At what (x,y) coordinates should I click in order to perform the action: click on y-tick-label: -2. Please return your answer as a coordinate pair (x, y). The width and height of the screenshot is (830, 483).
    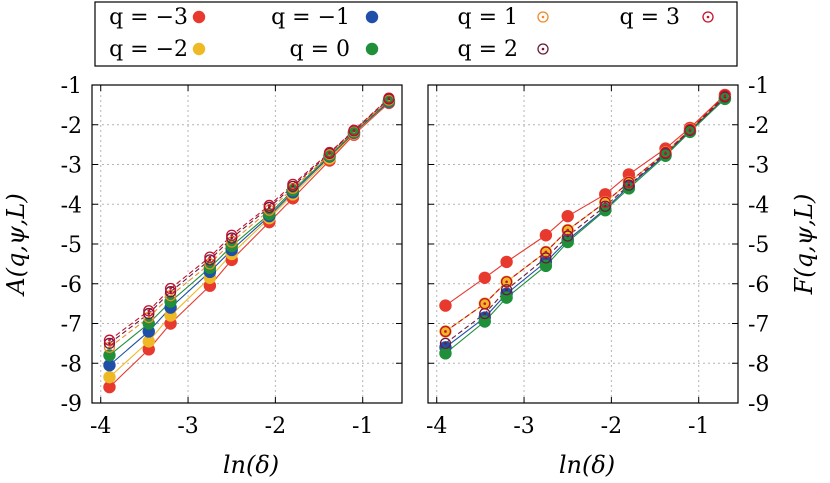
    Looking at the image, I should click on (758, 126).